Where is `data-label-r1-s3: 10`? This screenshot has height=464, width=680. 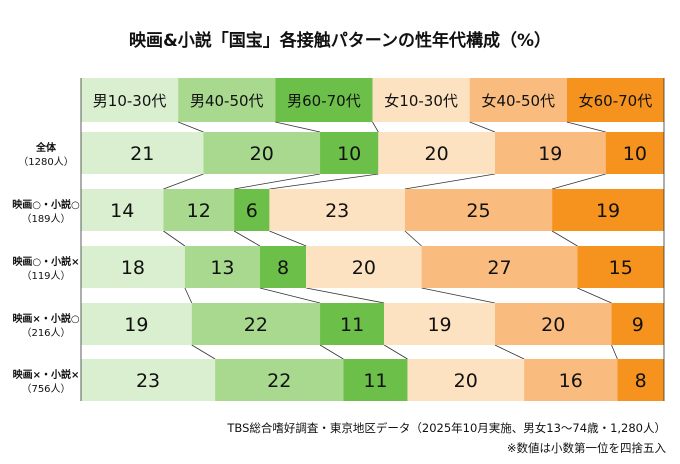
data-label-r1-s3: 10 is located at coordinates (349, 154).